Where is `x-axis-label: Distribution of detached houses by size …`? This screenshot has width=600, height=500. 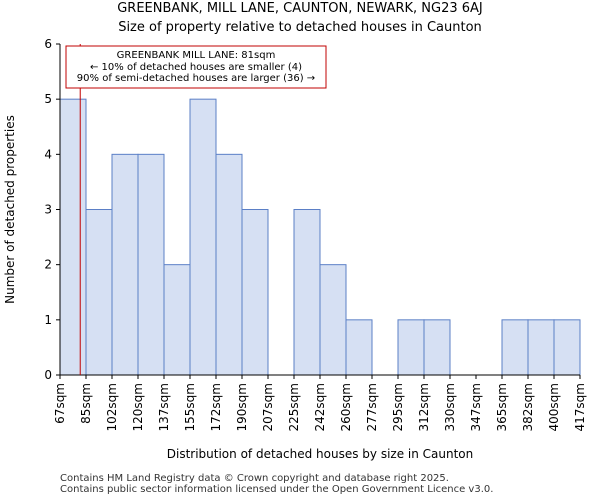
x-axis-label: Distribution of detached houses by size … is located at coordinates (320, 454).